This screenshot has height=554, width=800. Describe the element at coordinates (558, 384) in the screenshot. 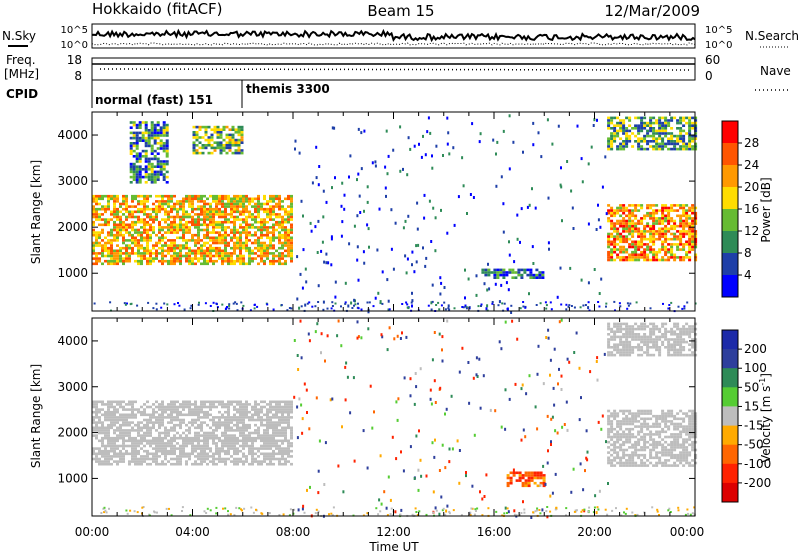

I see `velocity-scatter-cell` at that location.